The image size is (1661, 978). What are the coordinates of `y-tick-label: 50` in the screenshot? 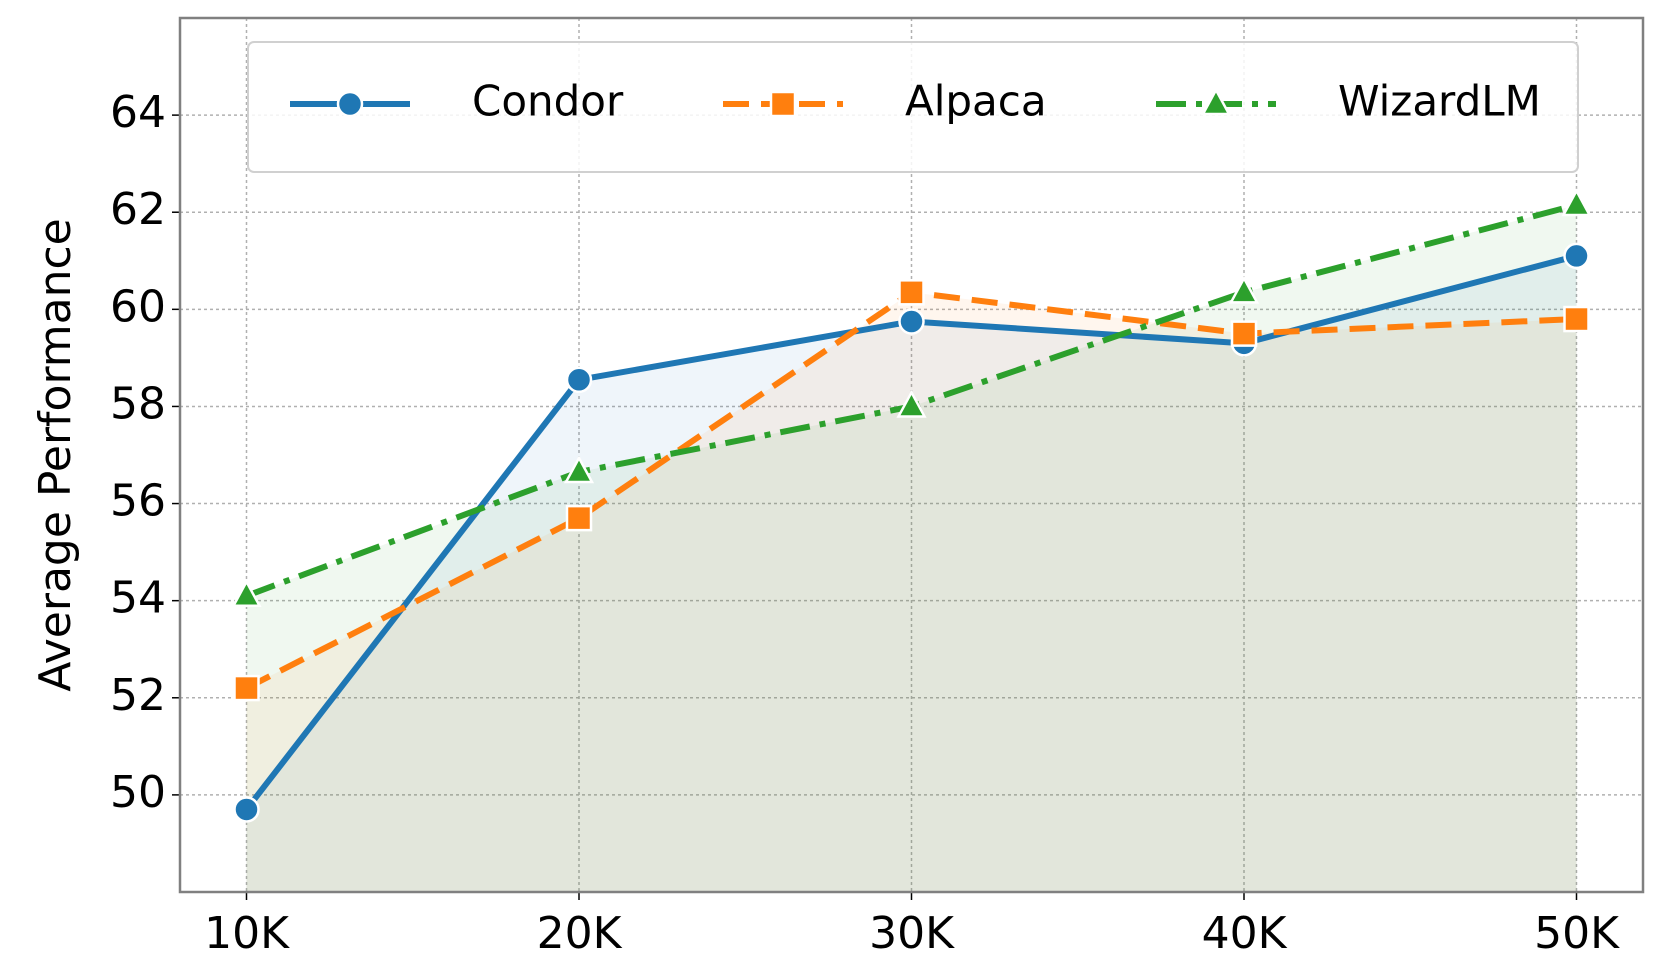 It's located at (138, 792).